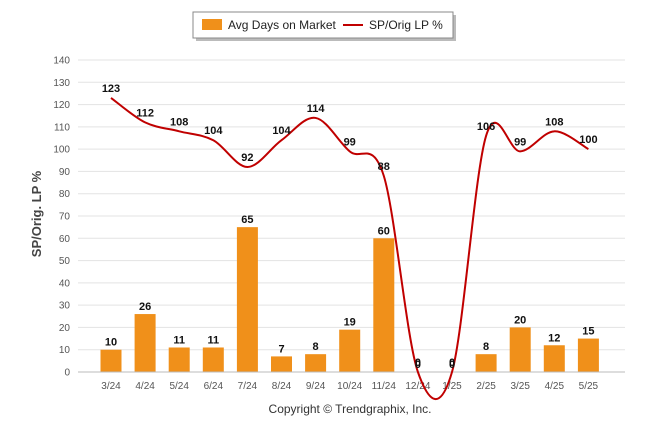 The image size is (646, 434). I want to click on x-tick-label: 10/24, so click(349, 386).